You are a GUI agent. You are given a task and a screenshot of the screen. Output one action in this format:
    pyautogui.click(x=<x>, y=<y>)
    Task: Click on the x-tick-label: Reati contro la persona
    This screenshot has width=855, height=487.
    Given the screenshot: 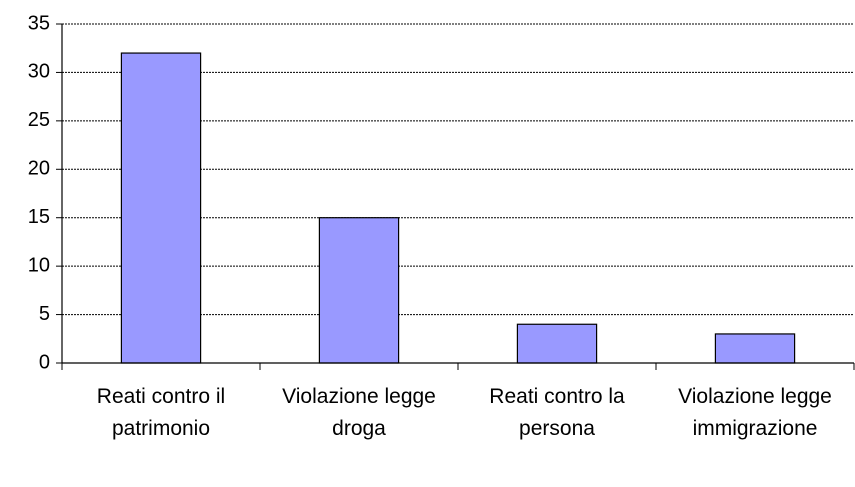 What is the action you would take?
    pyautogui.click(x=557, y=412)
    